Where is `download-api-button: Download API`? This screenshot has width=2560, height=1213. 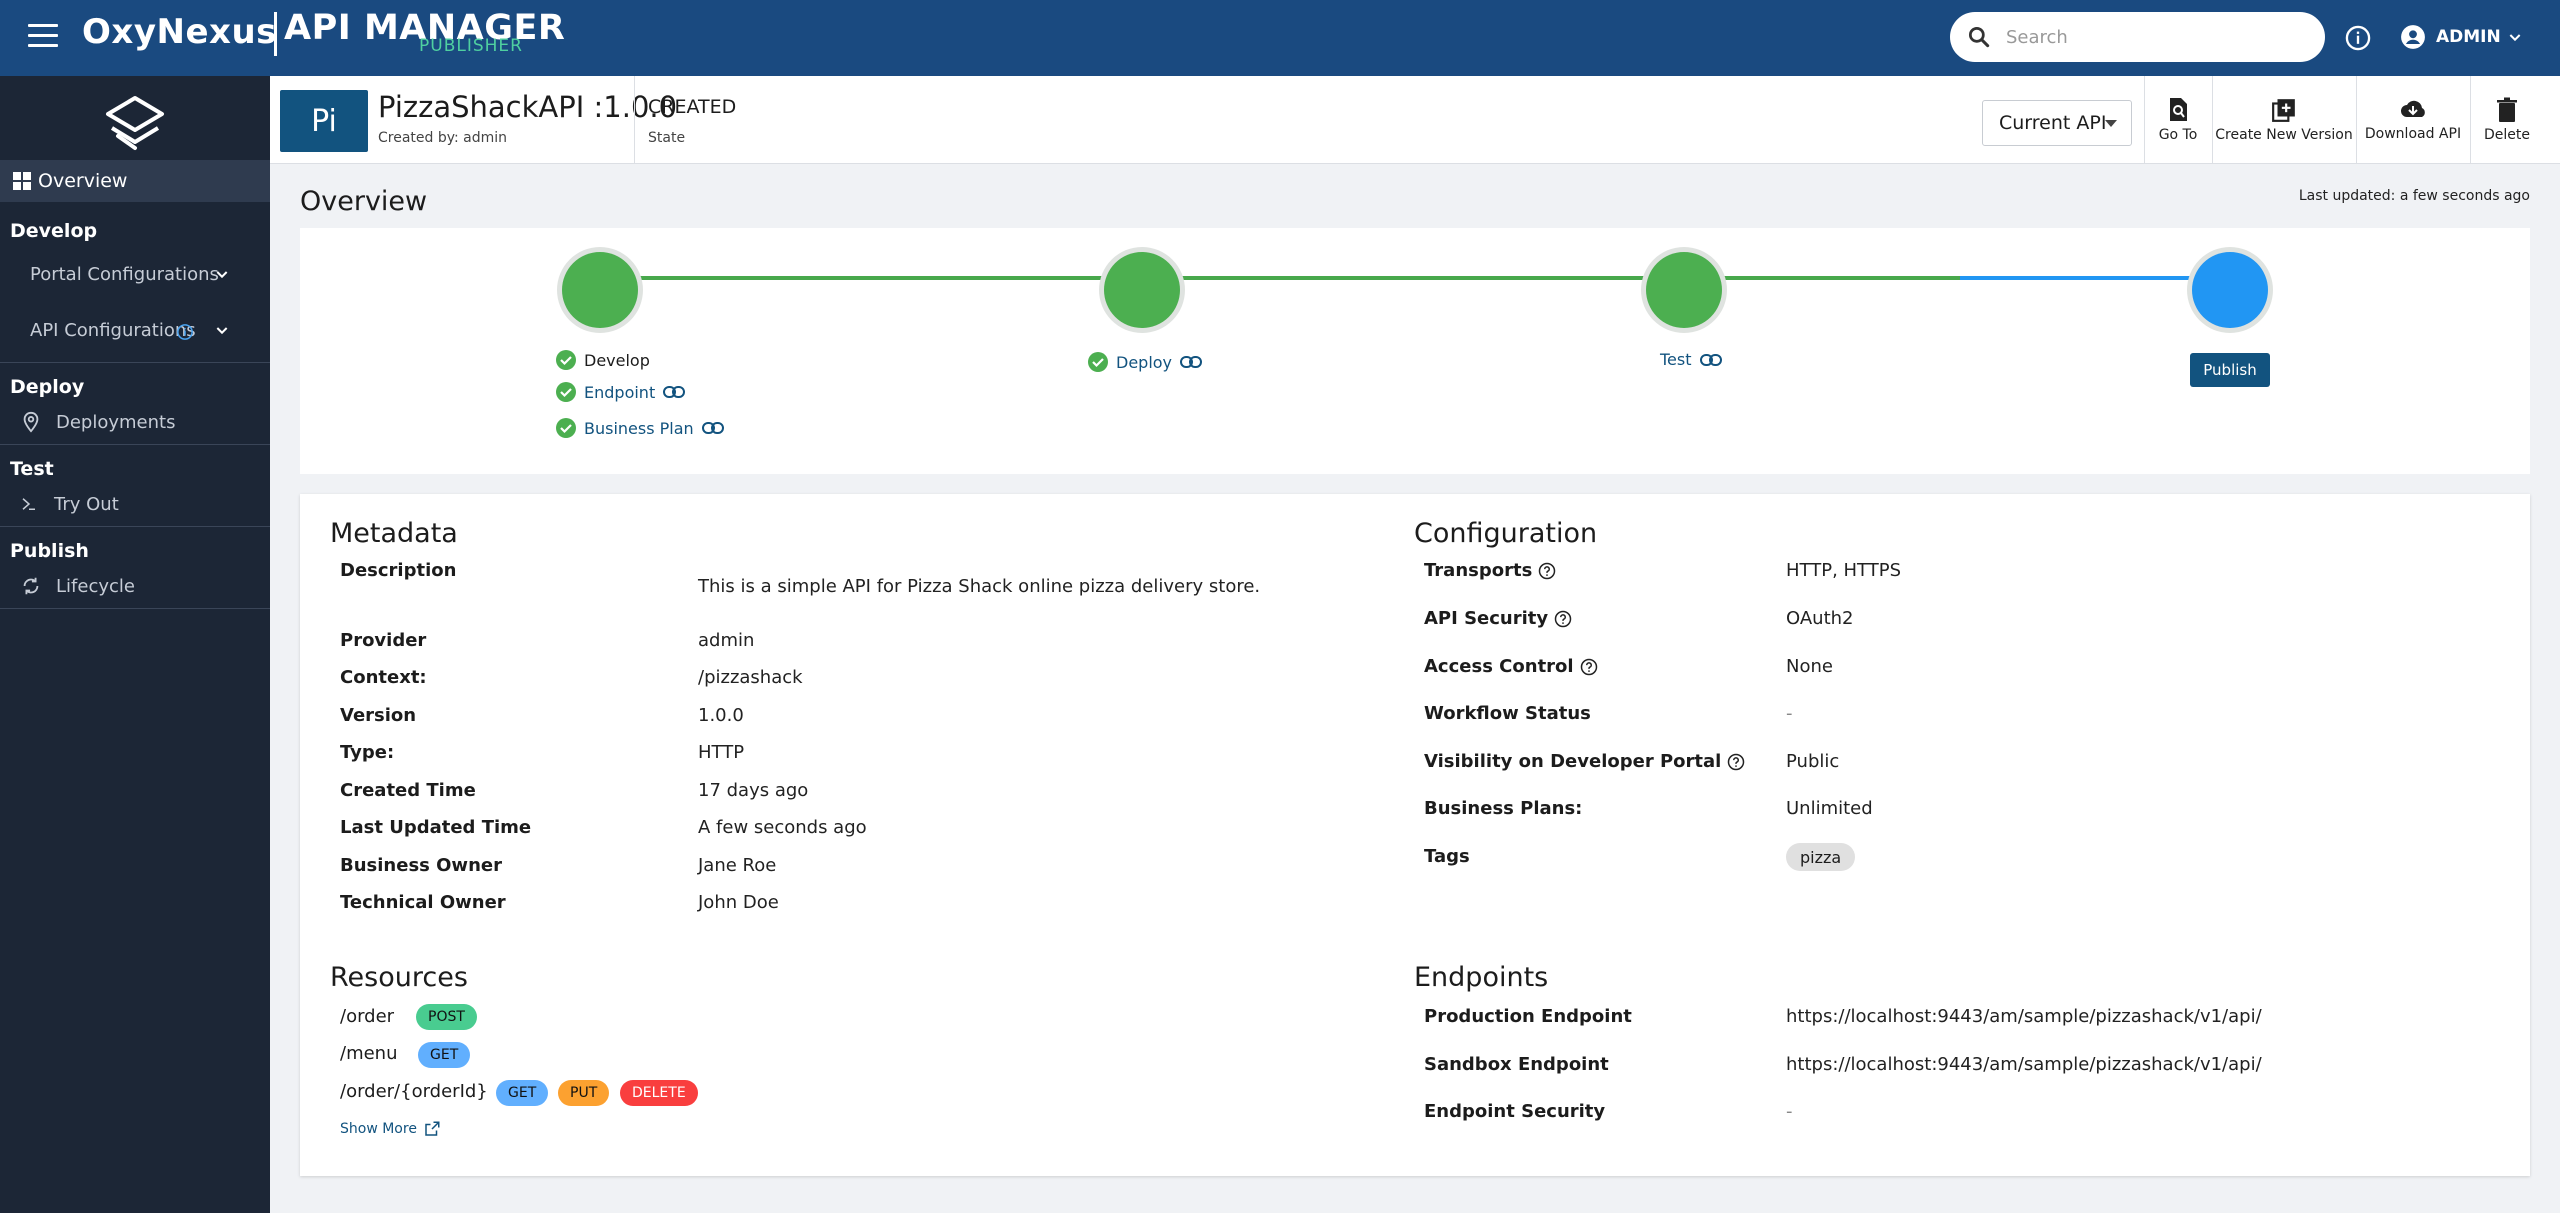
download-api-button: Download API is located at coordinates (2413, 120).